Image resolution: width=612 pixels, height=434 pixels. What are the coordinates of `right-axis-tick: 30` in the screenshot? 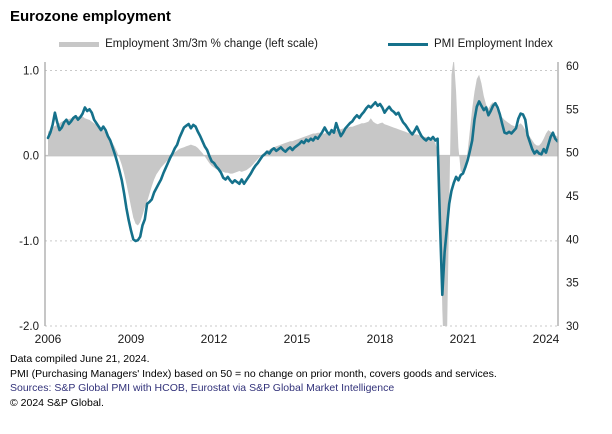 It's located at (572, 327).